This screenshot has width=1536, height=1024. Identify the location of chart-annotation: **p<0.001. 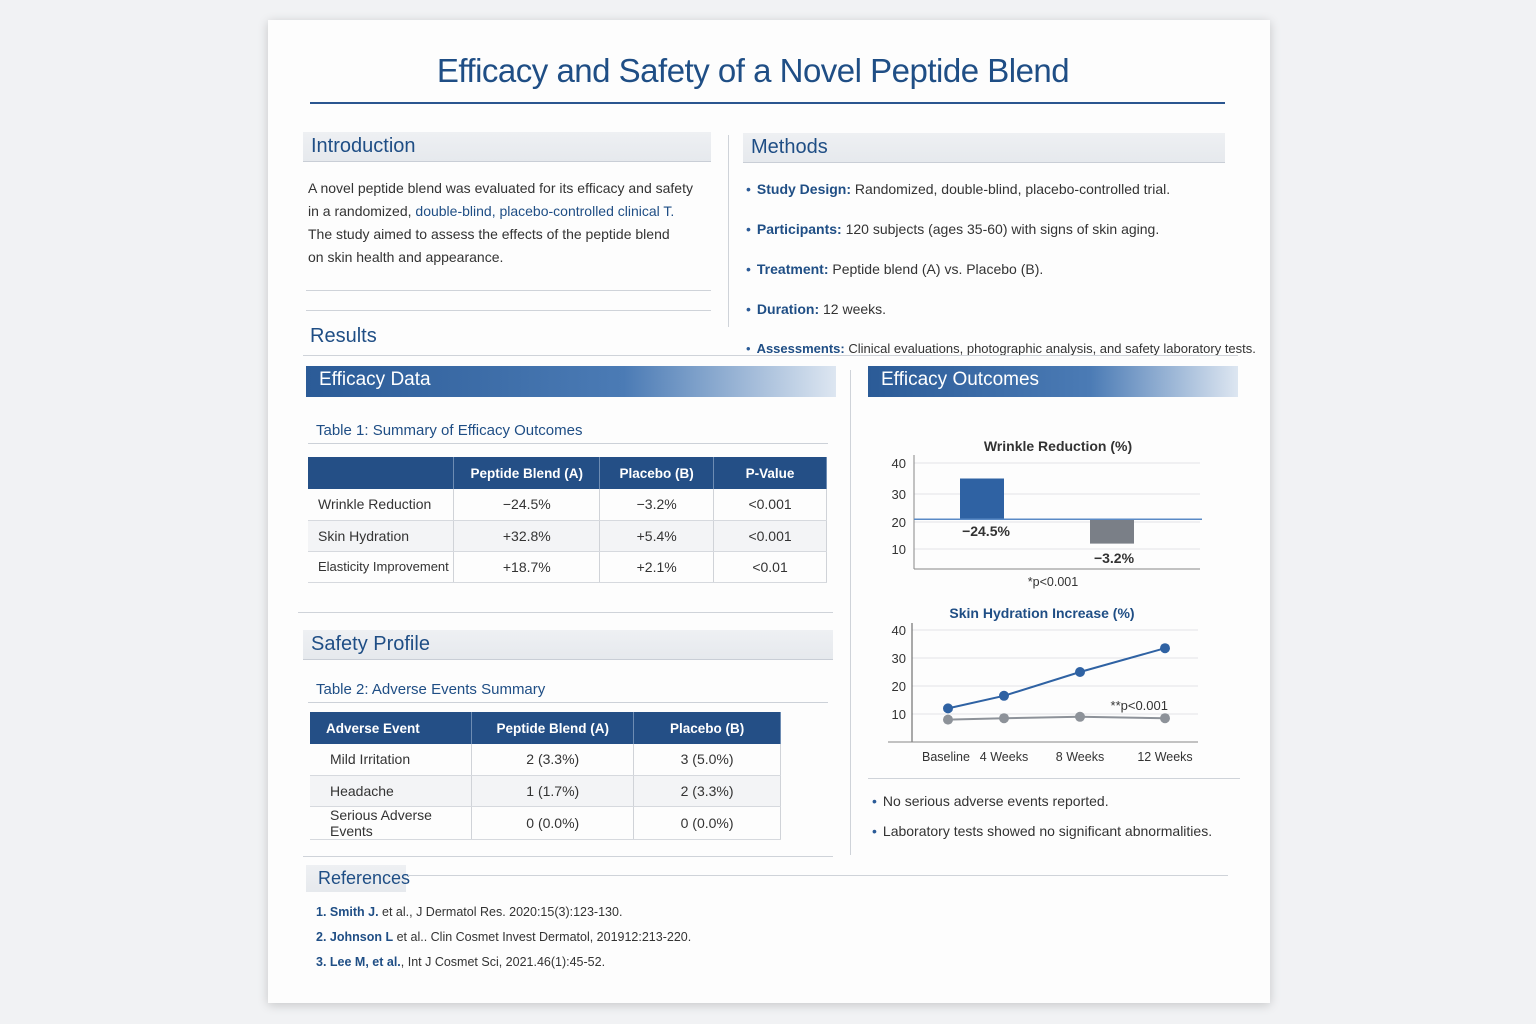
(1139, 705).